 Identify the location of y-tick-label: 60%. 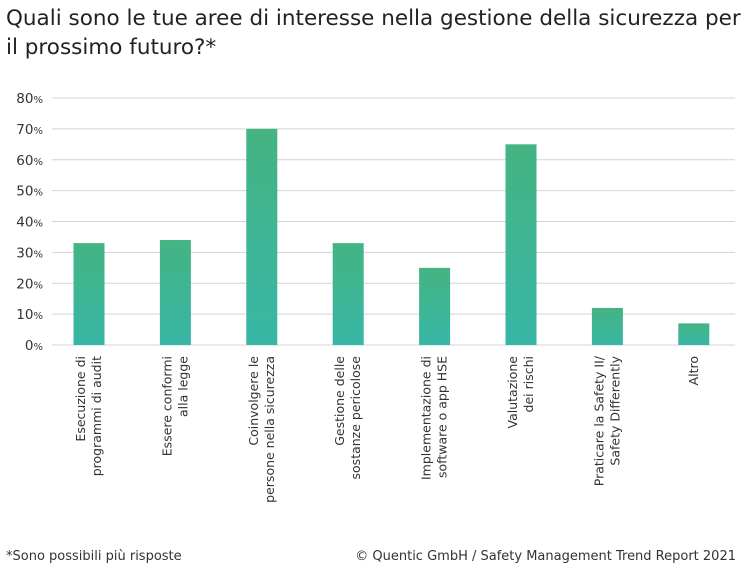
(29, 161).